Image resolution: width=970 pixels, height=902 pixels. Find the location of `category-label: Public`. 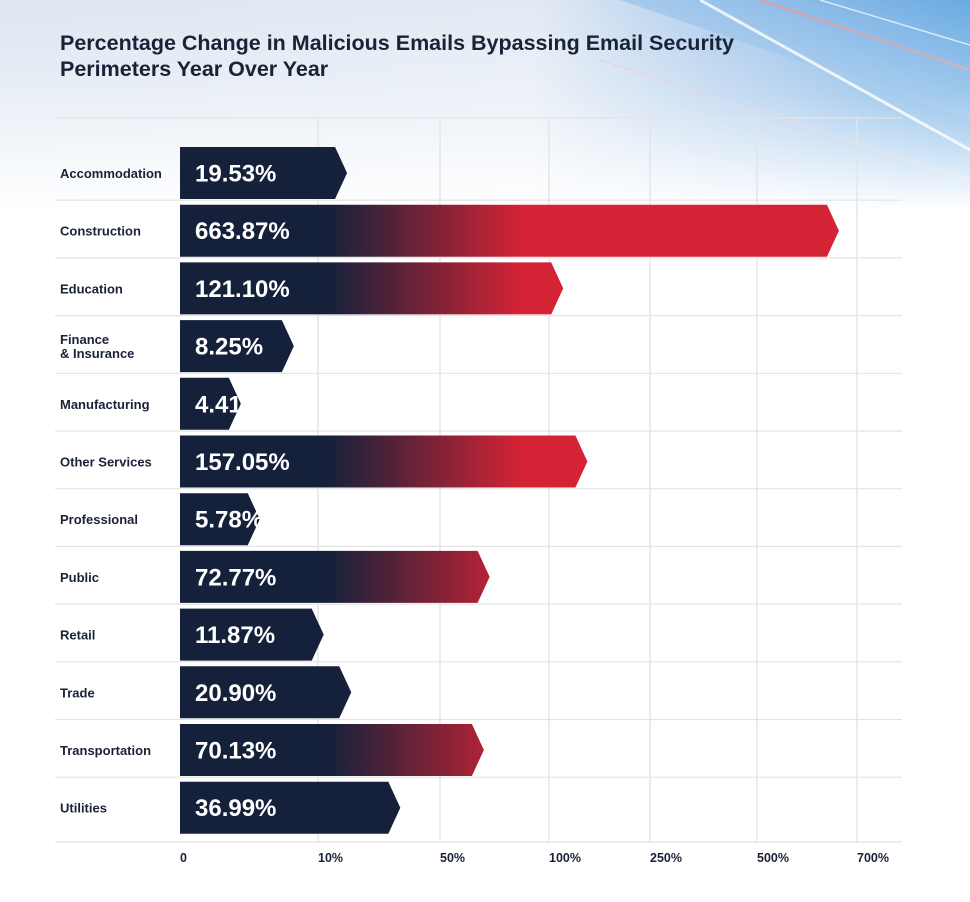

category-label: Public is located at coordinates (79, 577).